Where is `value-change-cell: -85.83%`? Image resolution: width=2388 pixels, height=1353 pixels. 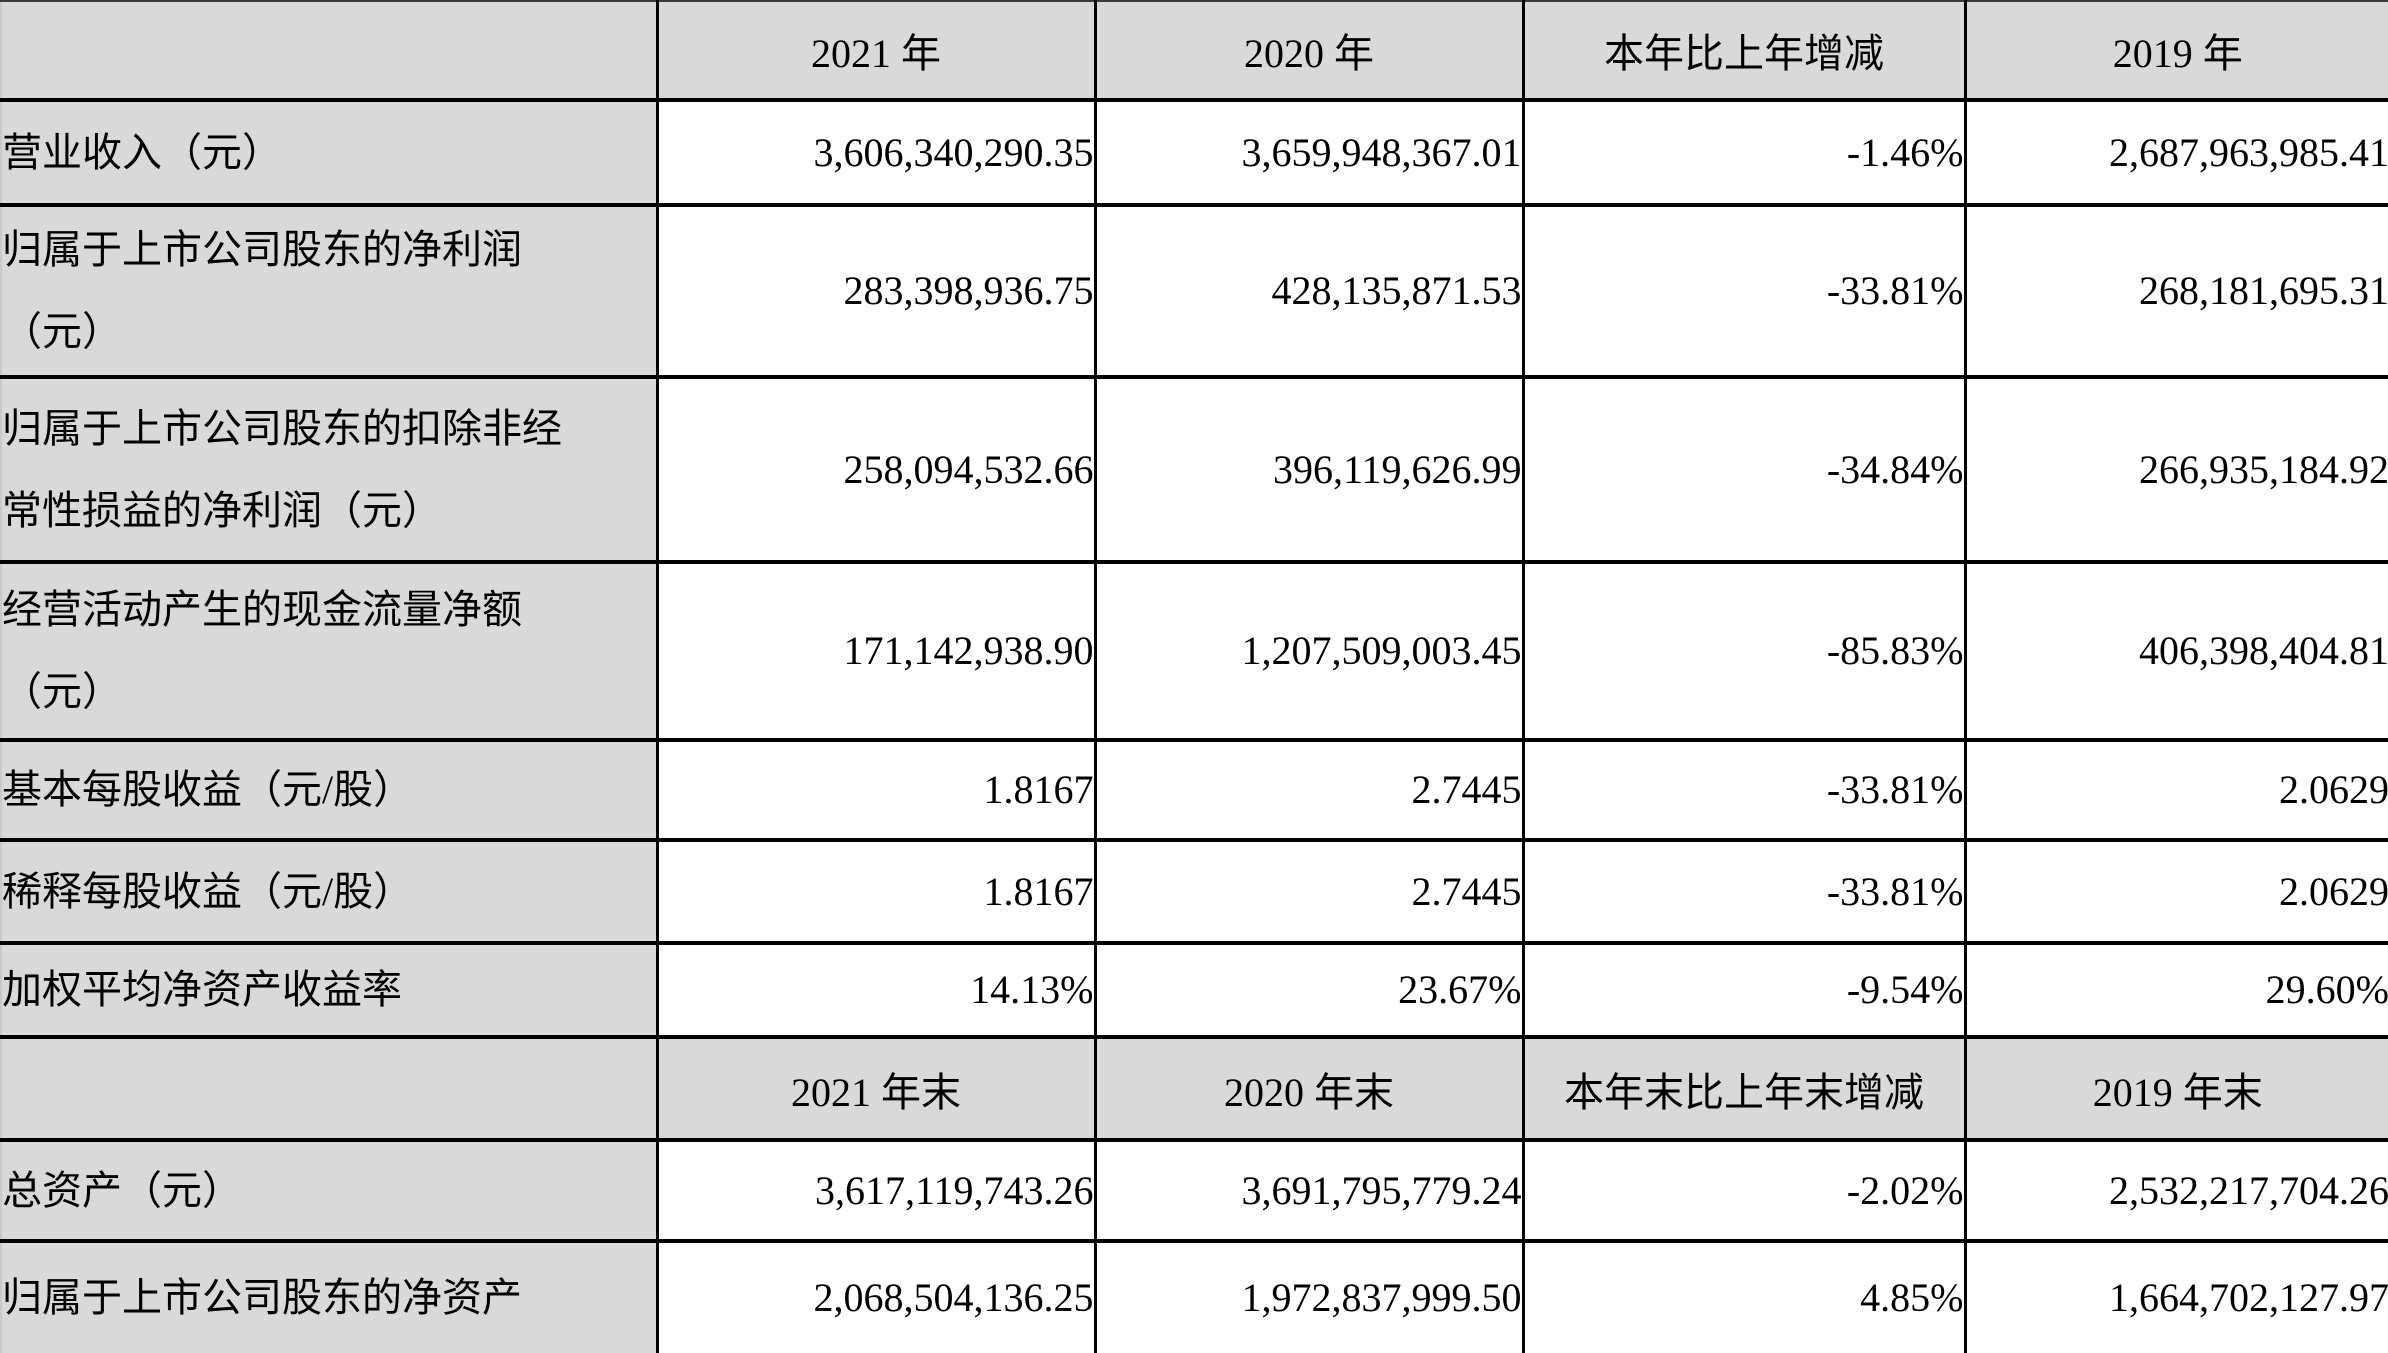
value-change-cell: -85.83% is located at coordinates (1743, 650).